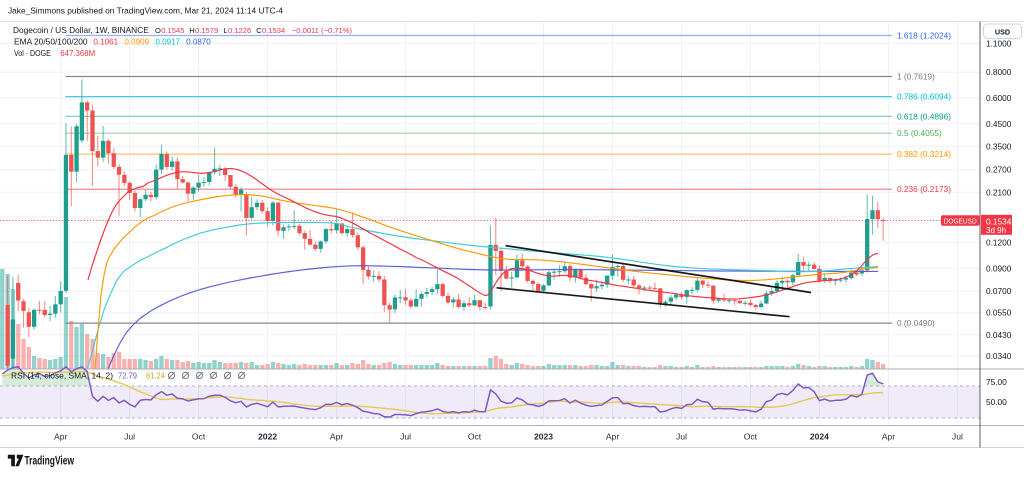  Describe the element at coordinates (259, 30) in the screenshot. I see `svg-text: C` at that location.